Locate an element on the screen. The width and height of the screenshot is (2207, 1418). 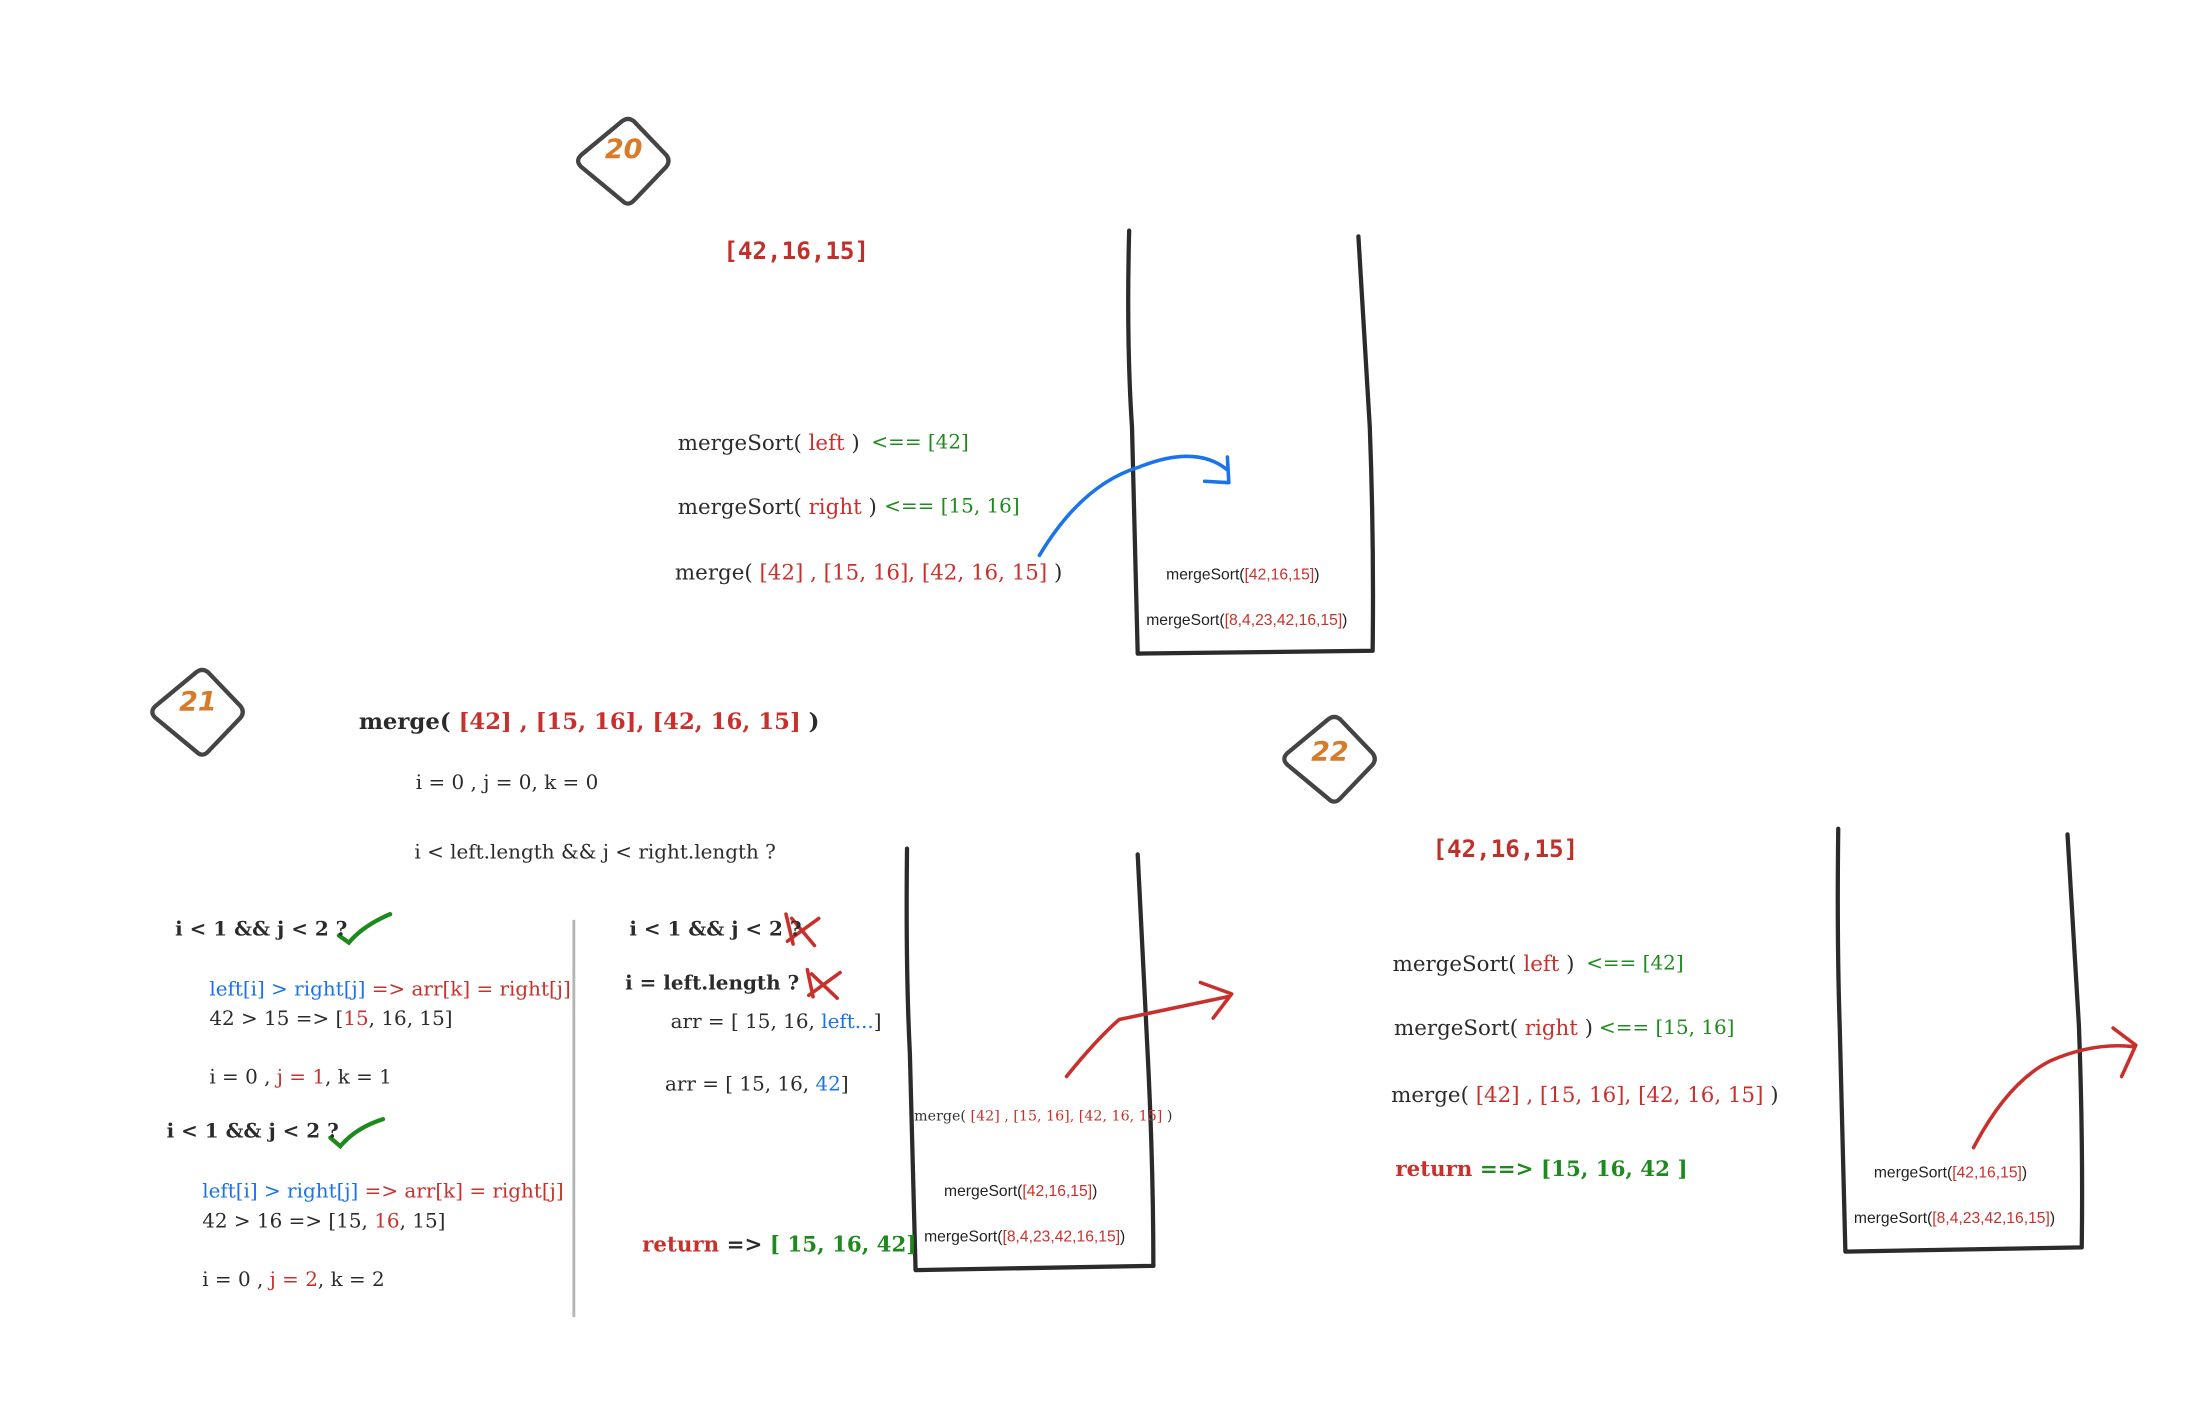
condition-check-2: i < 1 && j < 2 ? is located at coordinates (252, 1132).